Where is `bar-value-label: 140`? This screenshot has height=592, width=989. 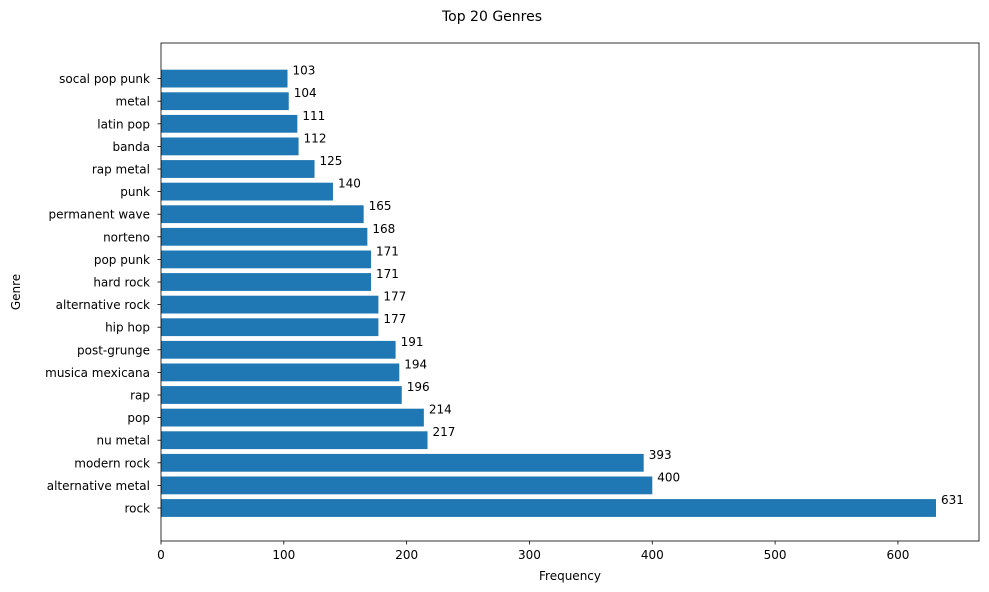 bar-value-label: 140 is located at coordinates (349, 184).